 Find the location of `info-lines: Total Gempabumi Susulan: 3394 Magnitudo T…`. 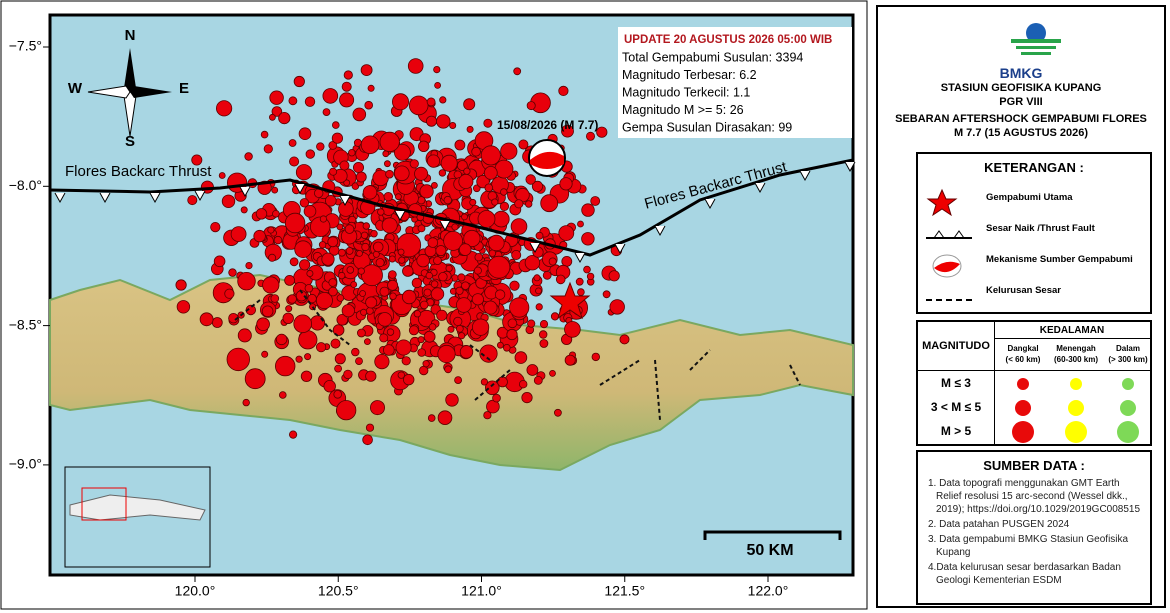

info-lines: Total Gempabumi Susulan: 3394 Magnitudo T… is located at coordinates (712, 92).